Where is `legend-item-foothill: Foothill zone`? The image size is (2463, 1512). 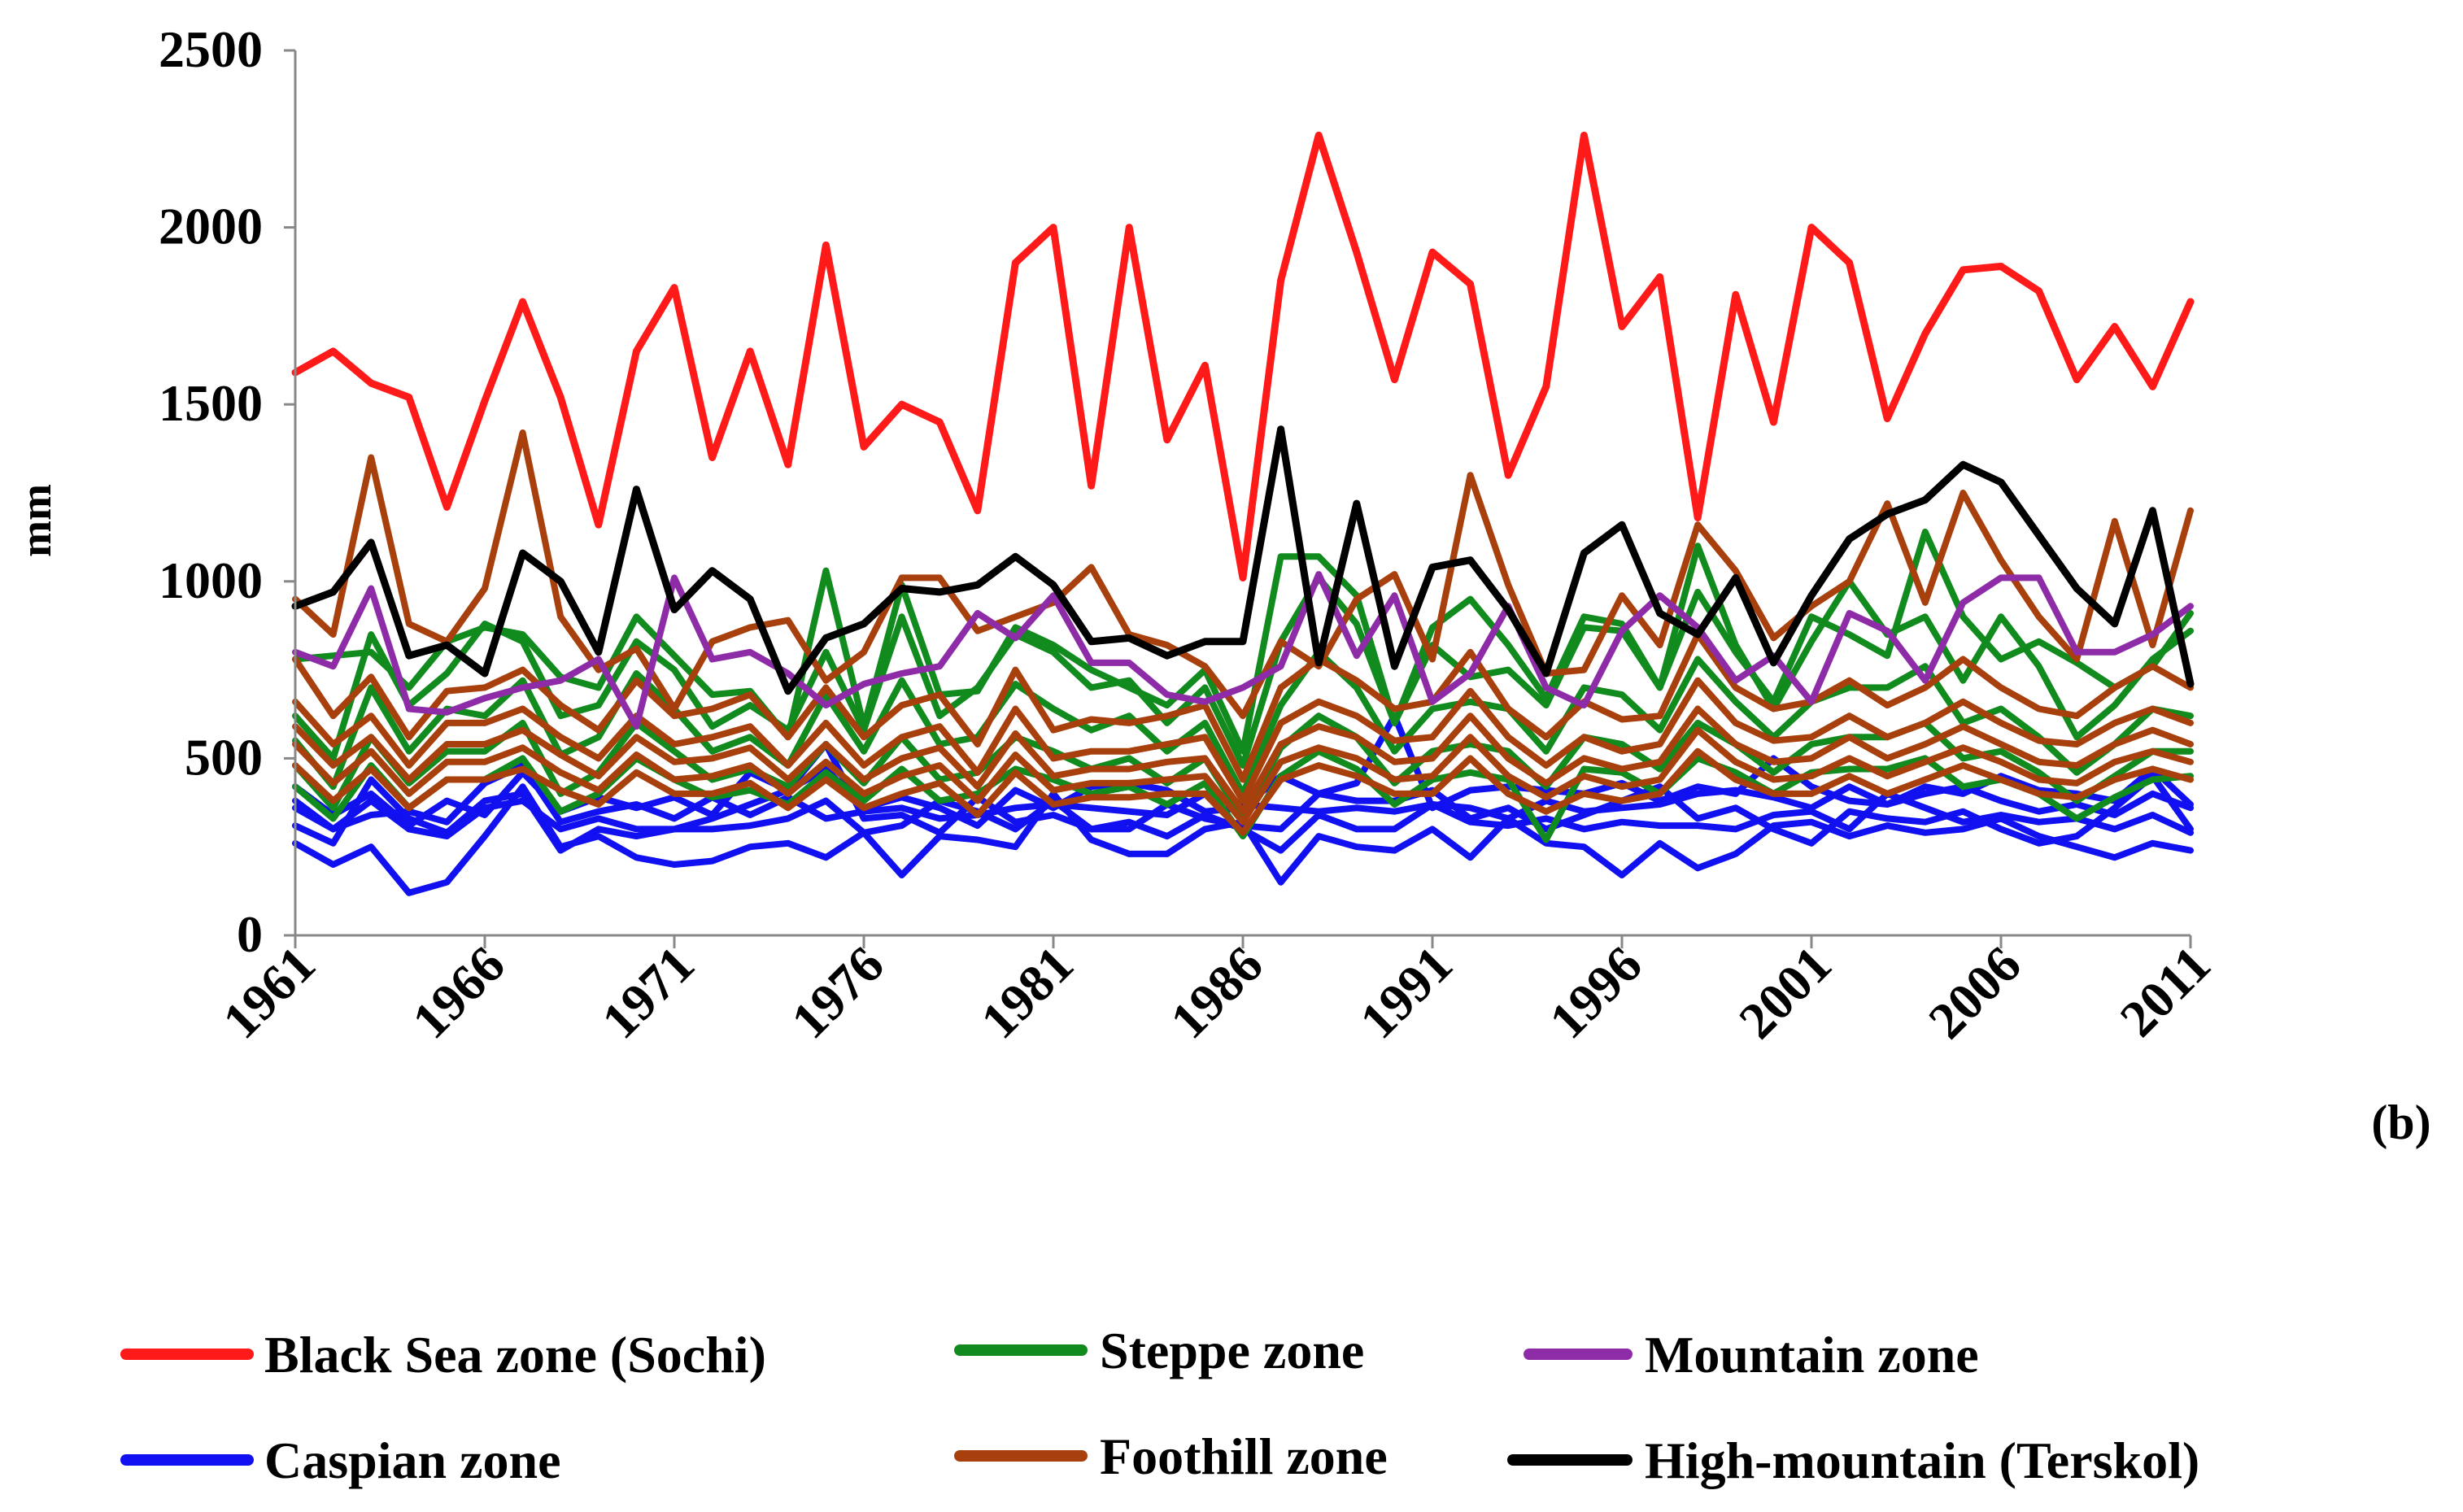 legend-item-foothill: Foothill zone is located at coordinates (1171, 1456).